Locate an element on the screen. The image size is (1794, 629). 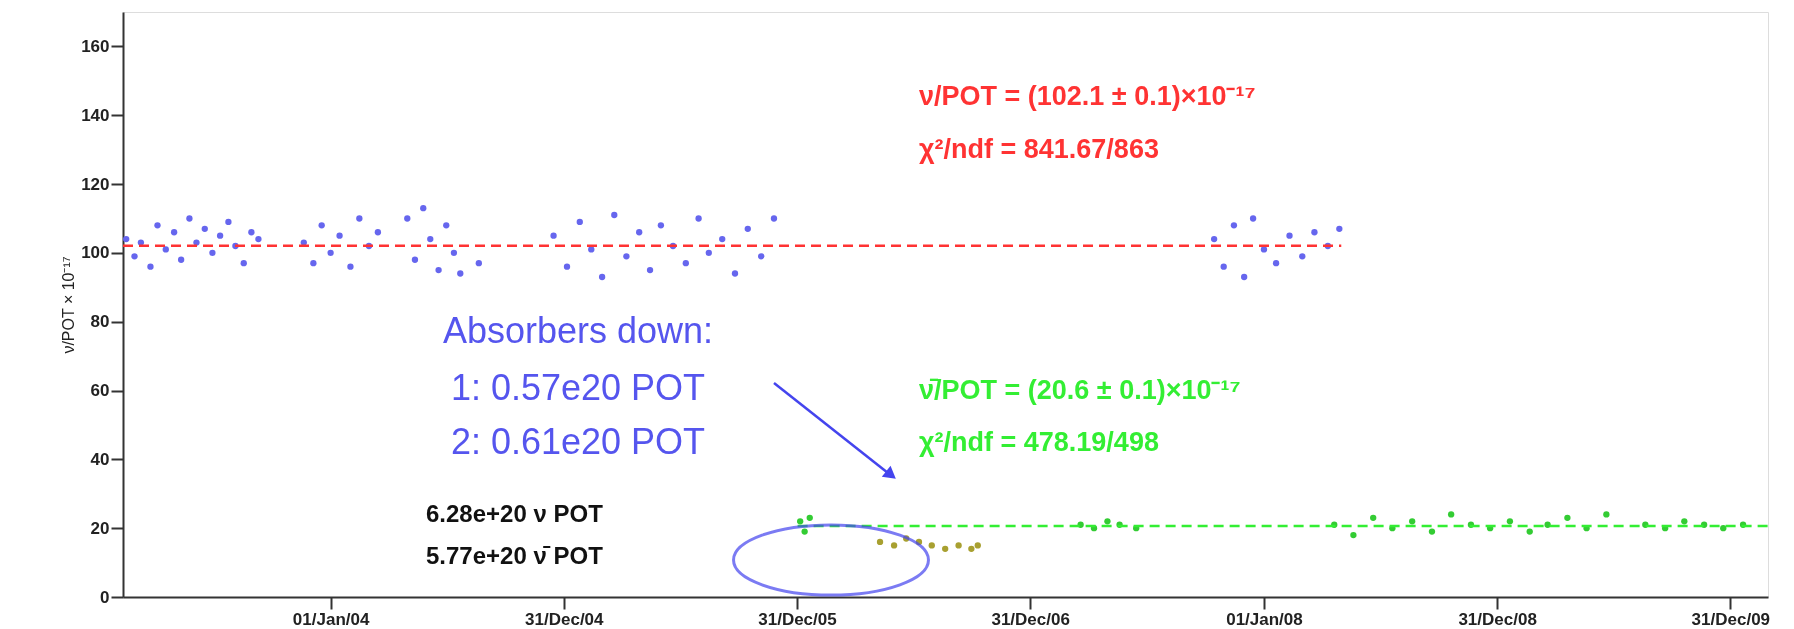
annotation: 1: 0.57e20 POT is located at coordinates (578, 387).